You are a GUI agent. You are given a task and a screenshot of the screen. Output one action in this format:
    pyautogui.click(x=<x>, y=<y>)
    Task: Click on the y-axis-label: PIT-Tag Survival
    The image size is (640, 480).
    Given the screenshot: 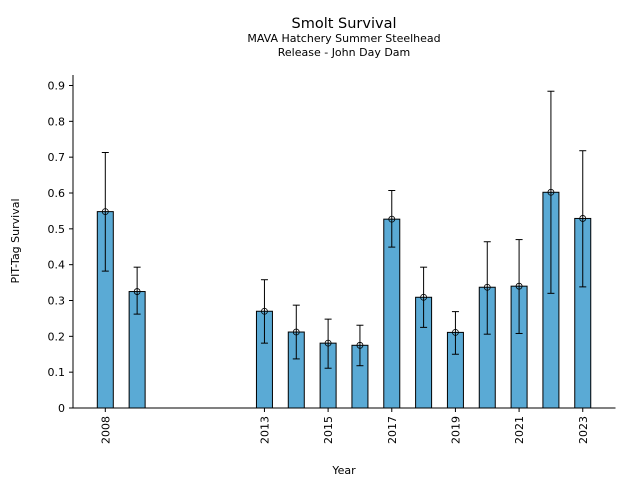 What is the action you would take?
    pyautogui.click(x=15, y=240)
    